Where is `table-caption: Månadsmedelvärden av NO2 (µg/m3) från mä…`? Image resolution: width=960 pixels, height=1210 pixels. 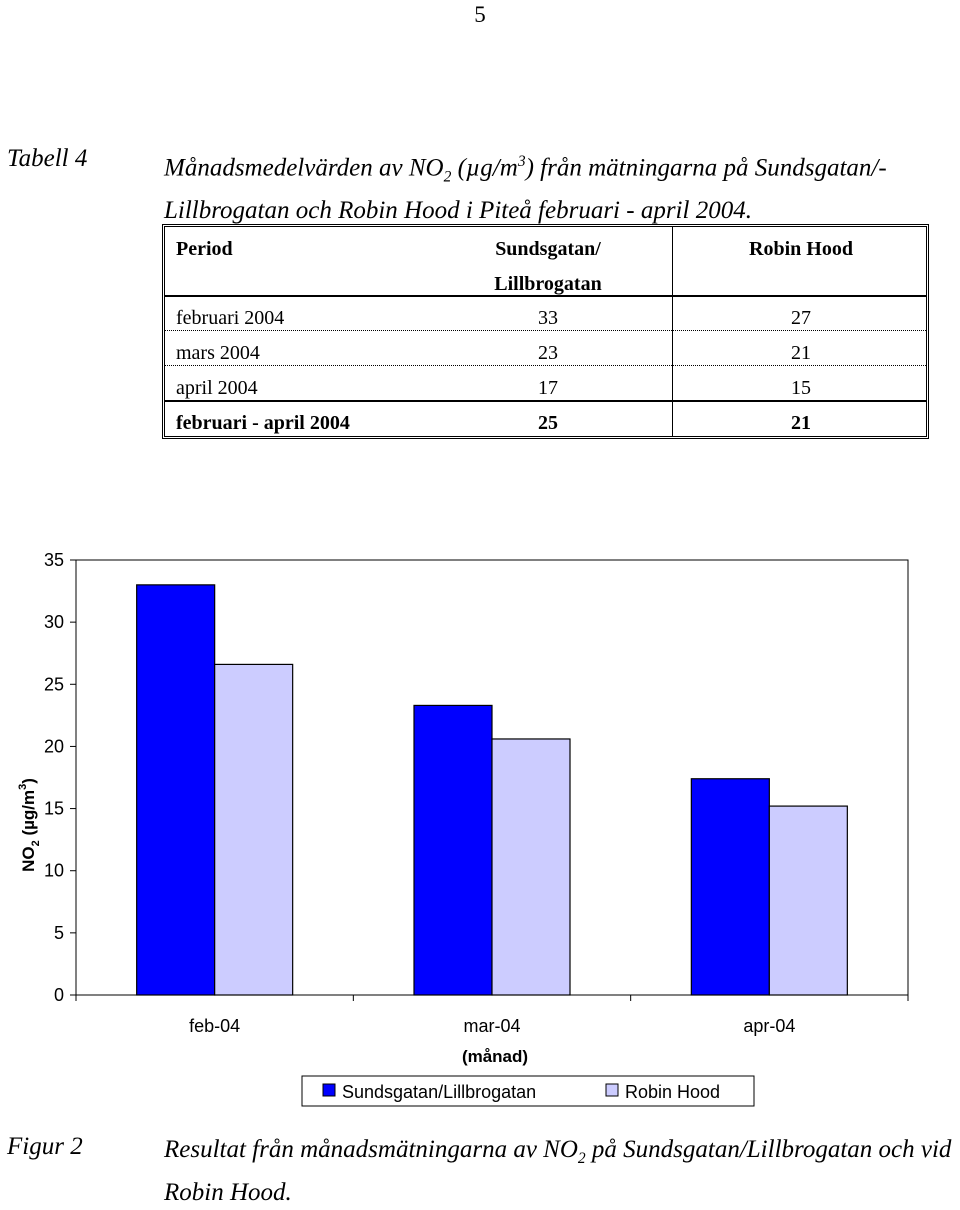 table-caption: Månadsmedelvärden av NO2 (µg/m3) från mä… is located at coordinates (525, 189).